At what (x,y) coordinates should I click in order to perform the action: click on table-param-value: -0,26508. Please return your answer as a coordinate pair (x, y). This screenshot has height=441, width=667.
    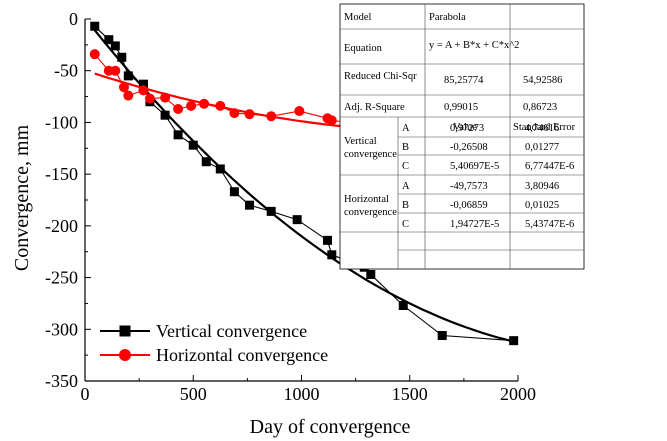
    Looking at the image, I should click on (469, 147).